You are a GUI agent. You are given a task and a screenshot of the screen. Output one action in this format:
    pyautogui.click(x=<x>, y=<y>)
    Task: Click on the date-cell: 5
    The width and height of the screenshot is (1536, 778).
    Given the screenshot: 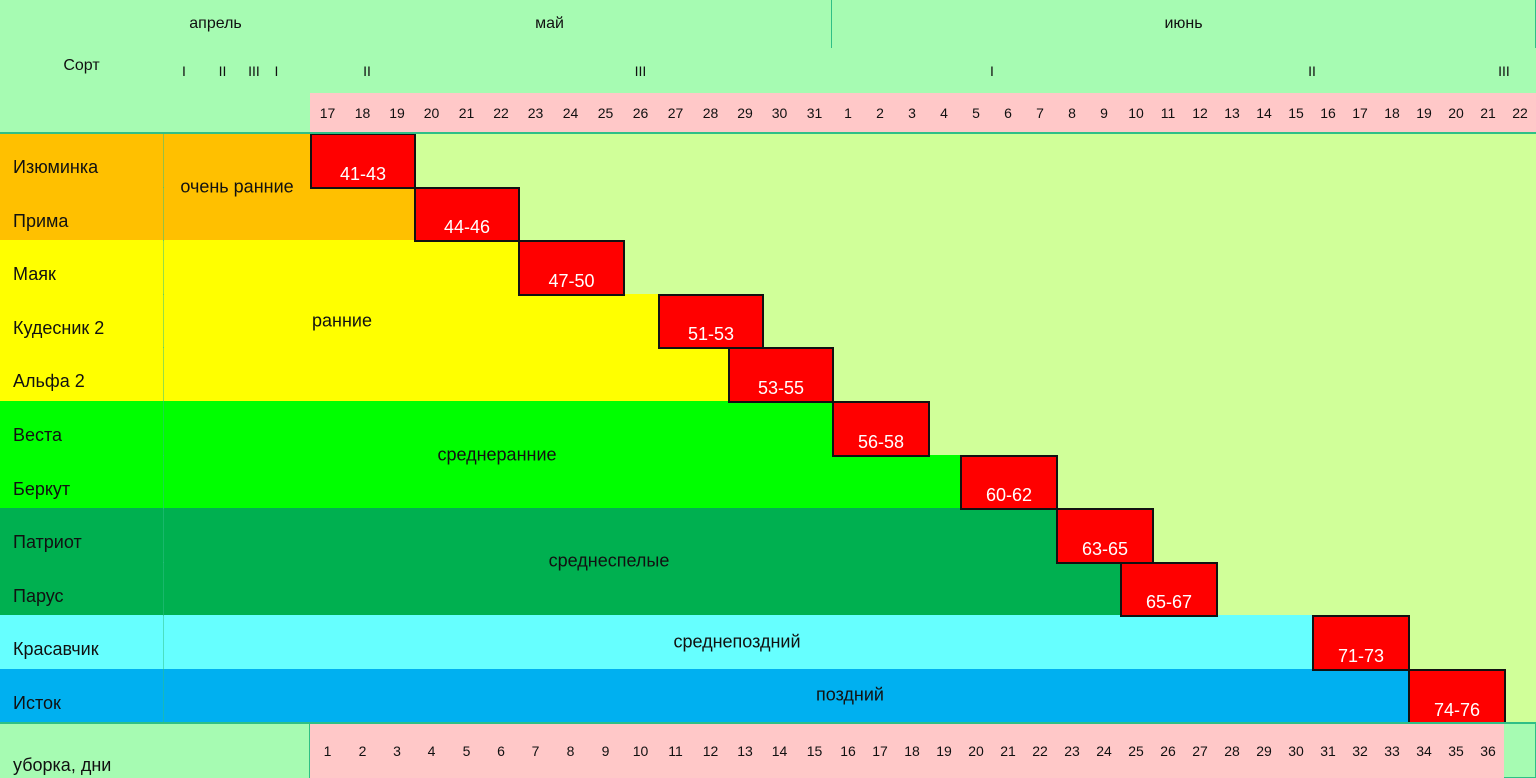 What is the action you would take?
    pyautogui.click(x=976, y=113)
    